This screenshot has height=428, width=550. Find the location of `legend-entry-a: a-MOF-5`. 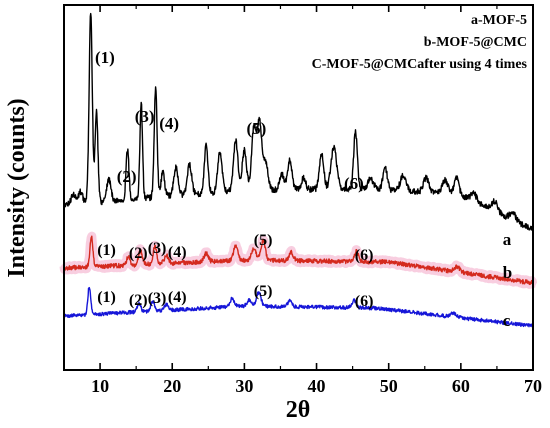

legend-entry-a: a-MOF-5 is located at coordinates (499, 20).